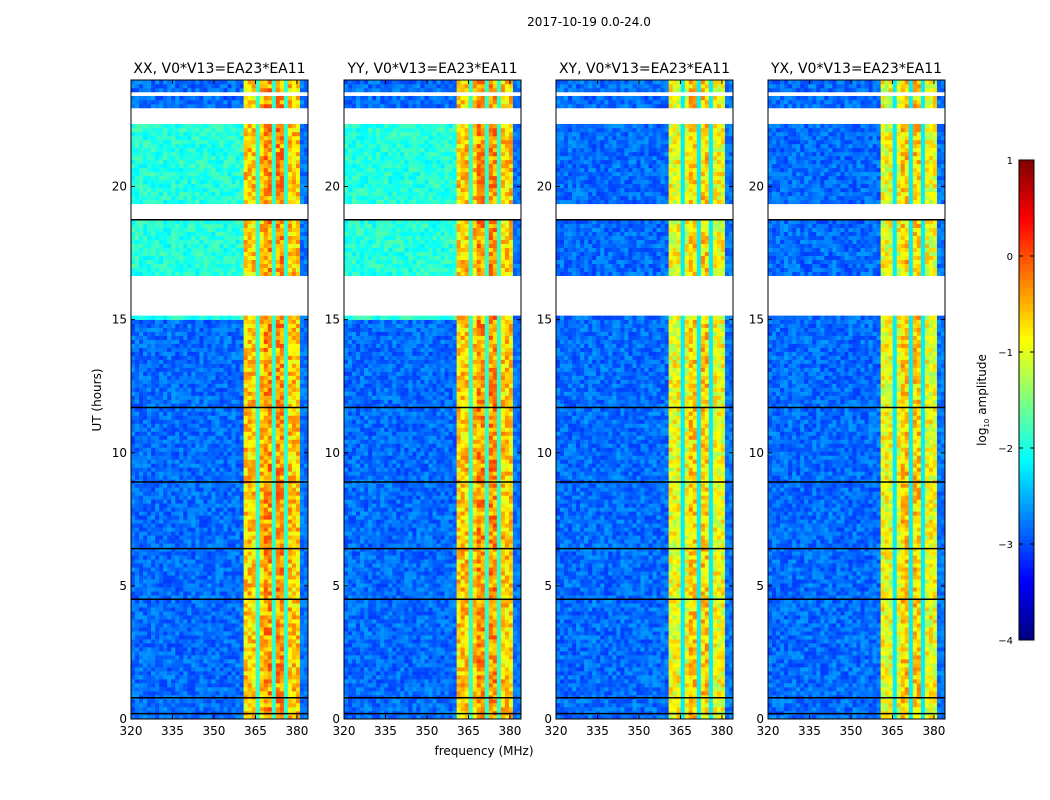  What do you see at coordinates (1005, 449) in the screenshot?
I see `colorbar-tick-label: −2` at bounding box center [1005, 449].